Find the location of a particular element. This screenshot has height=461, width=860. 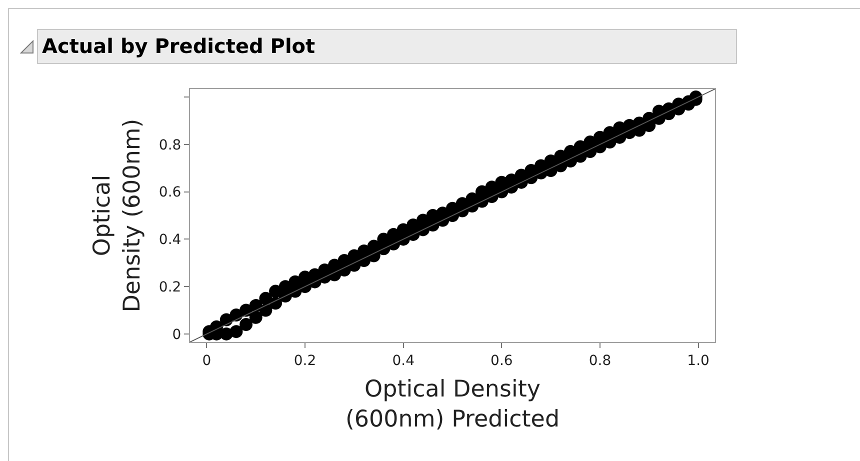

x-axis-title: Optical Density (600nm) Predicted is located at coordinates (452, 404).